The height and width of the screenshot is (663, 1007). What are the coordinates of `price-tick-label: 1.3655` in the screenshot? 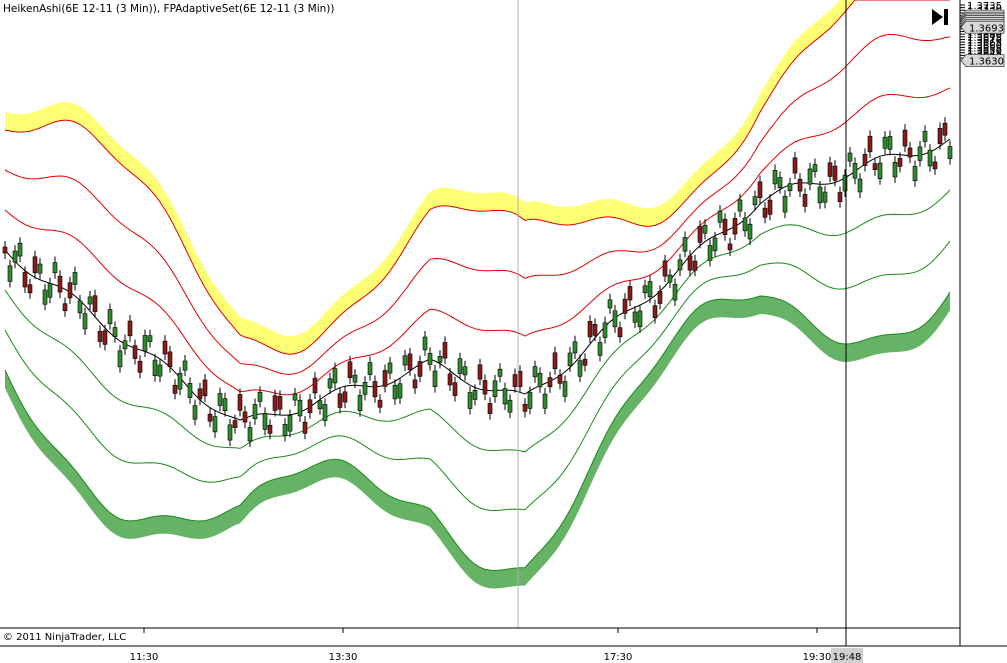 It's located at (984, 48).